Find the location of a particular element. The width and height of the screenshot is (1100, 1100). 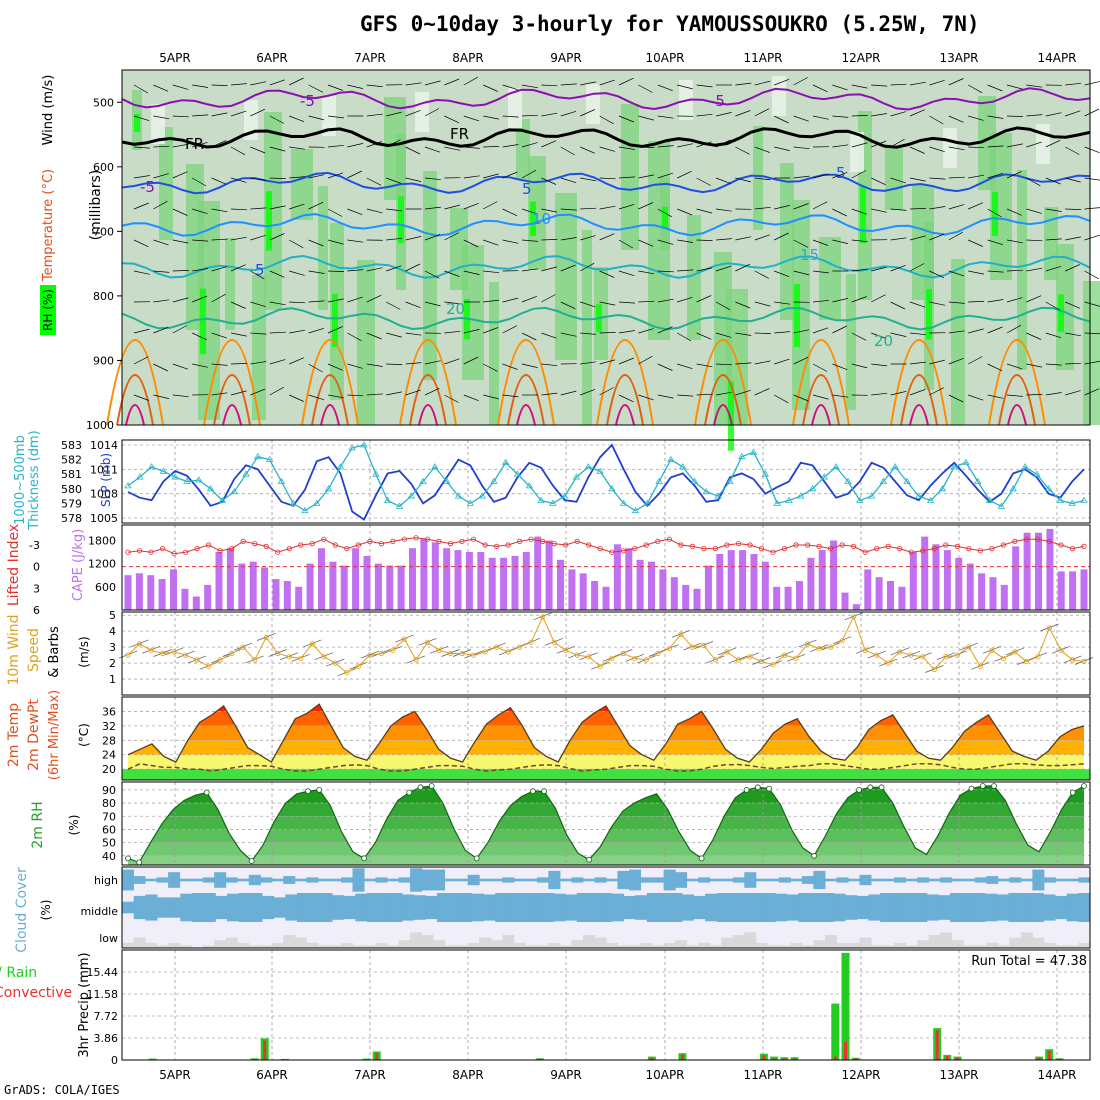

rh-axis-label: RH (%) is located at coordinates (48, 310).